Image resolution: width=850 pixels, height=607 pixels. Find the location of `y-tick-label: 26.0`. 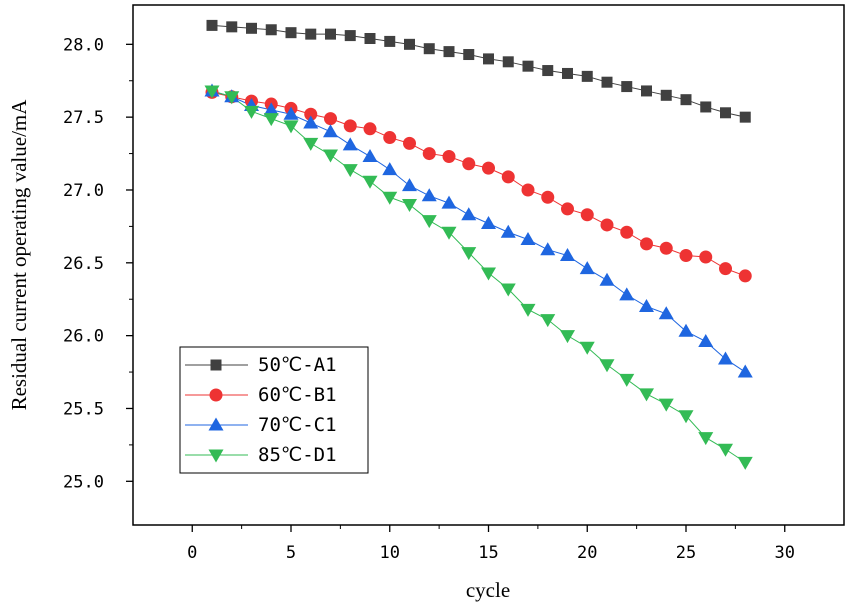

y-tick-label: 26.0 is located at coordinates (83, 337).